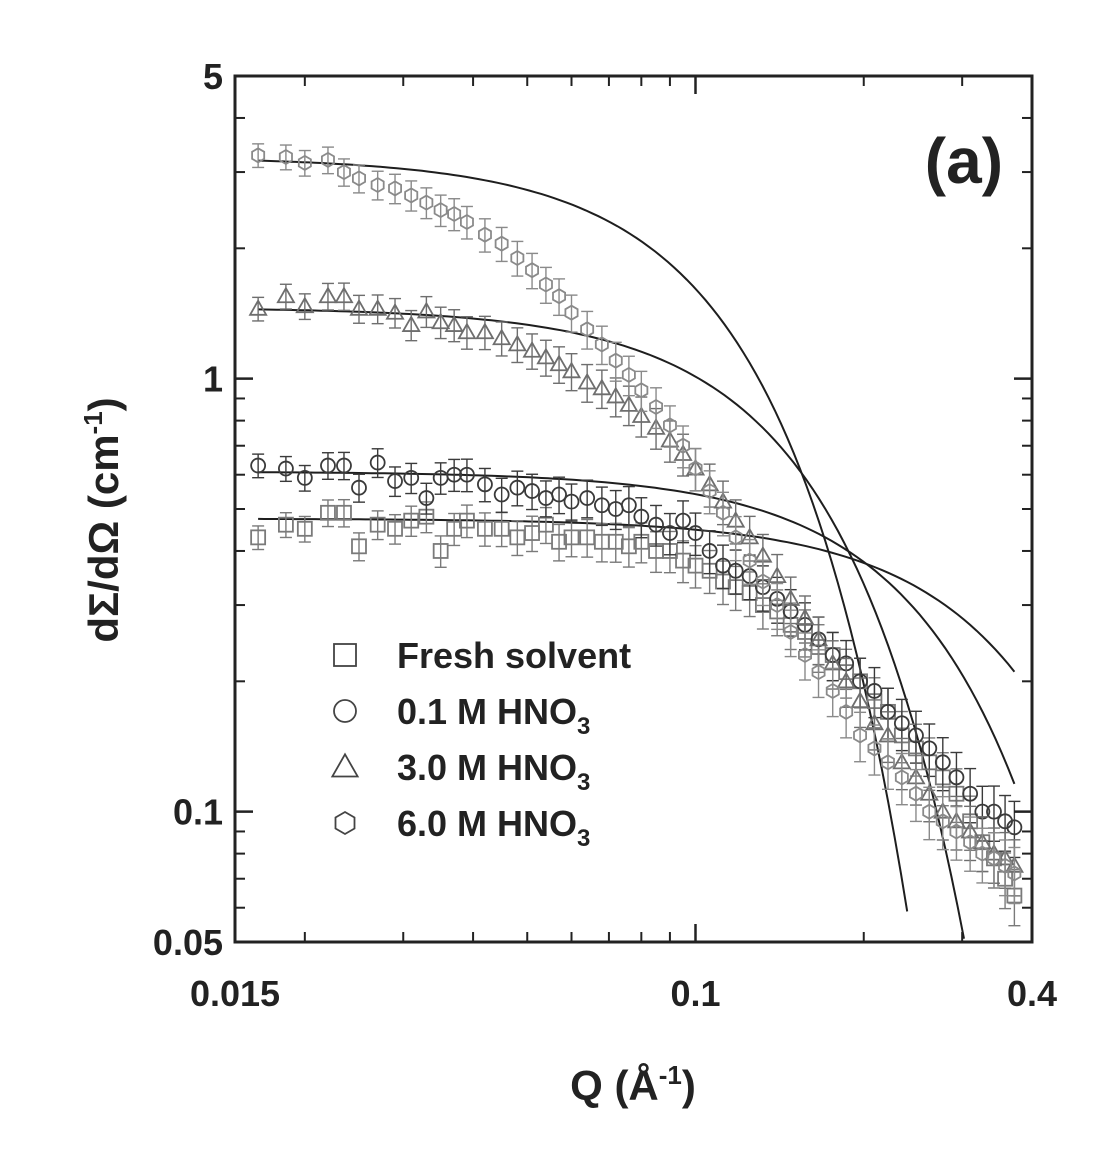 Image resolution: width=1106 pixels, height=1156 pixels. I want to click on x-axis-title: Q (Å-1), so click(633, 1084).